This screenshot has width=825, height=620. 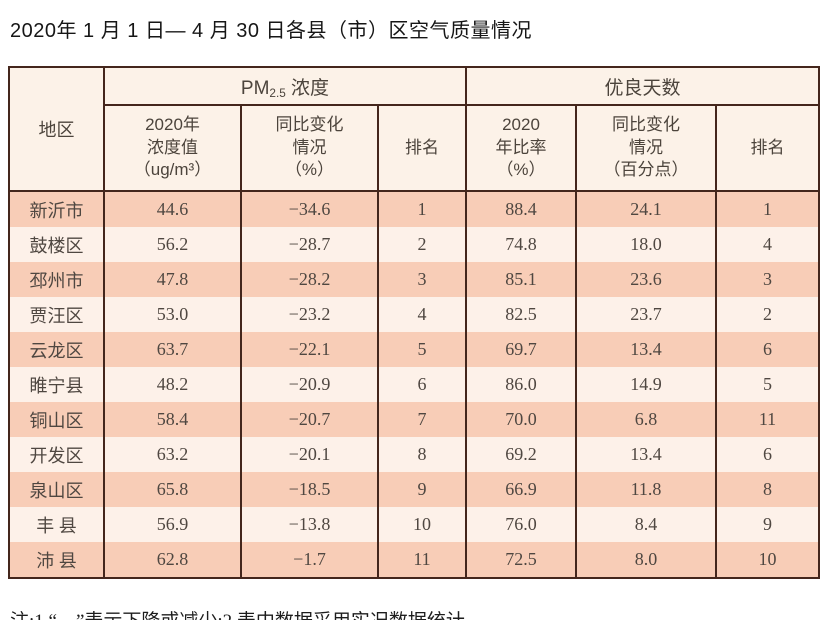 I want to click on header-pm-value: 2020年 浓度值 （ug/m³）, so click(x=172, y=148).